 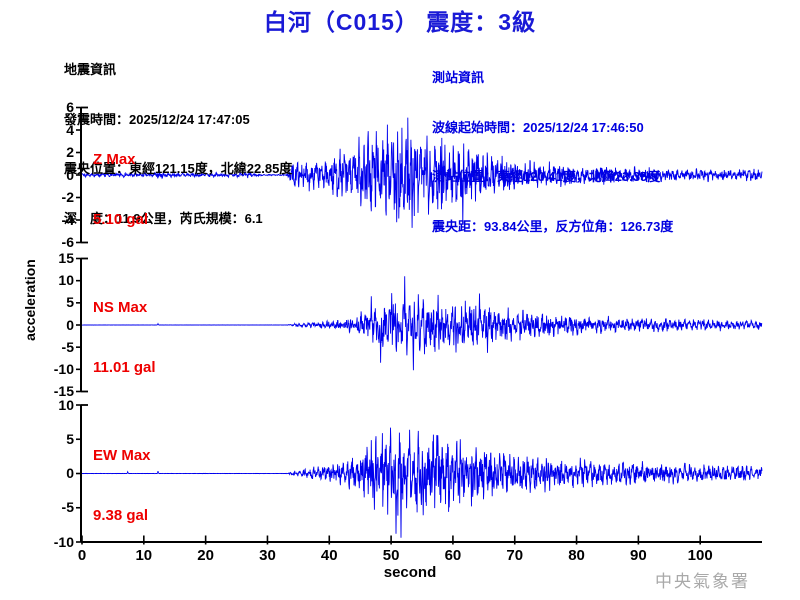 I want to click on z-max-label: Z Max, so click(x=114, y=159).